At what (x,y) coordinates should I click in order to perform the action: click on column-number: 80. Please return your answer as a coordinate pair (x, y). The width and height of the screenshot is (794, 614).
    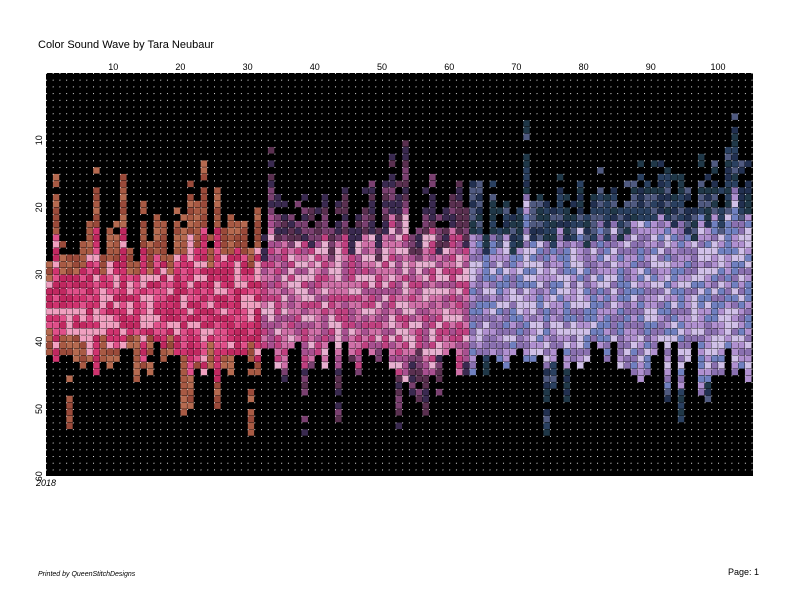
    Looking at the image, I should click on (584, 67).